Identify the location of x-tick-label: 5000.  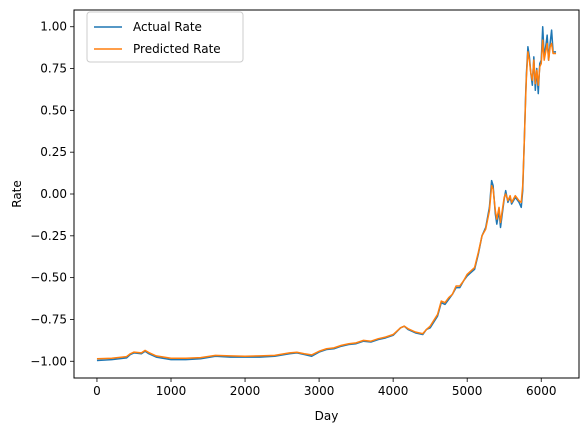
(467, 391).